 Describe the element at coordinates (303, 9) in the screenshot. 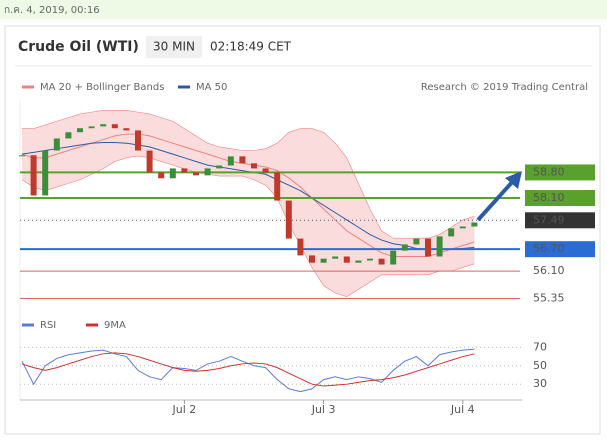

I see `top-bar` at that location.